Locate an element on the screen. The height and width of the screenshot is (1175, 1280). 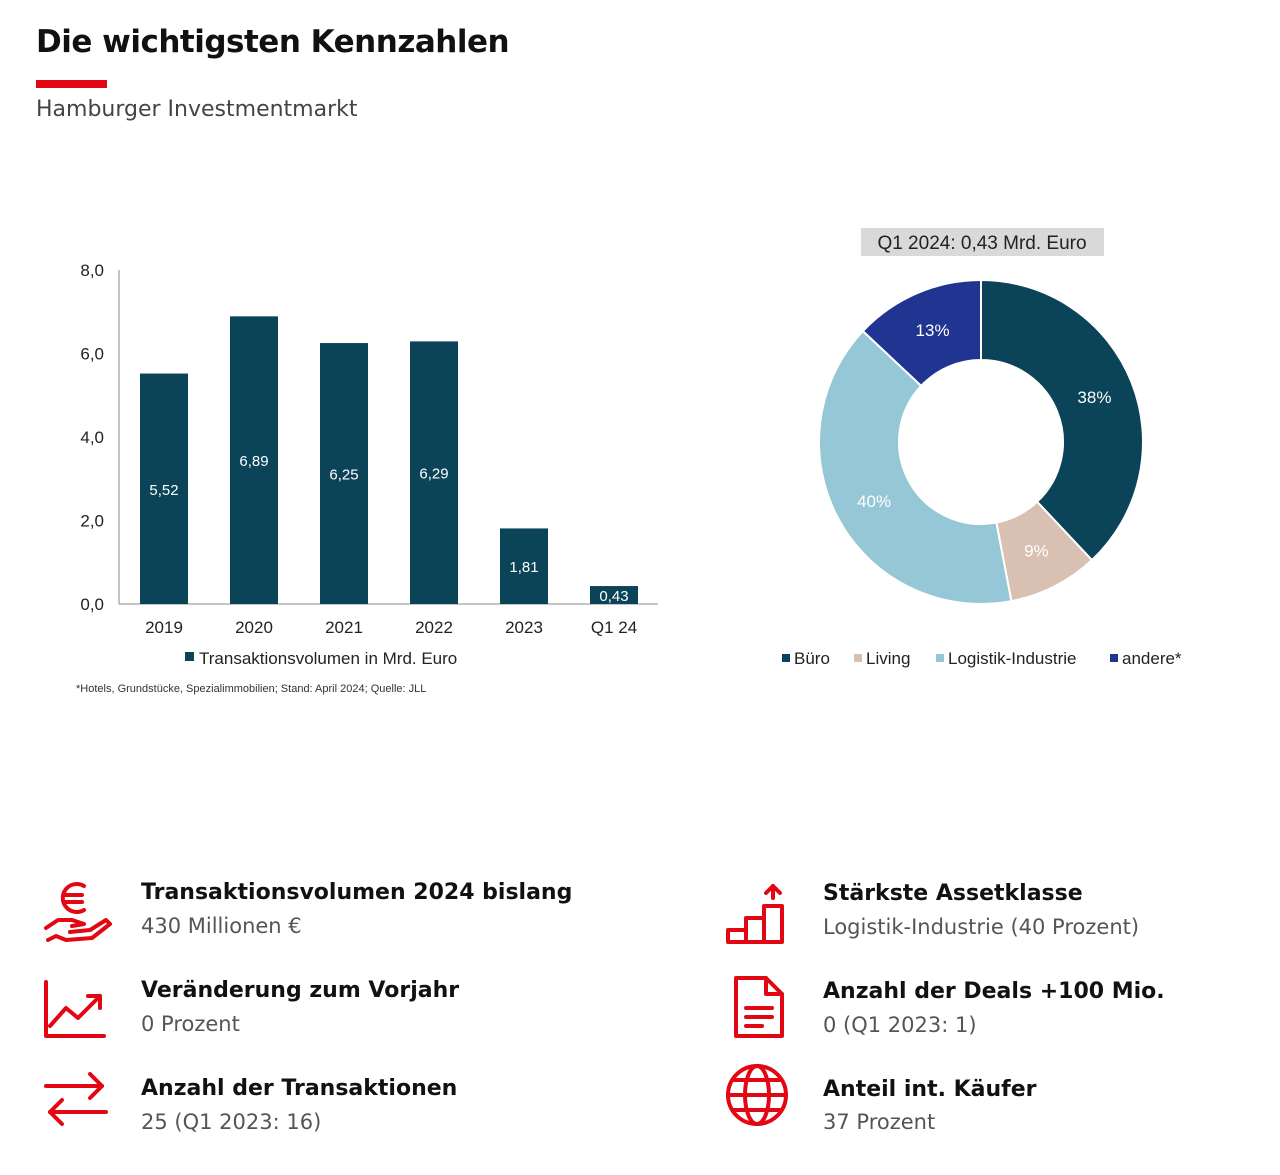
x-tick-label: 2021 is located at coordinates (344, 627).